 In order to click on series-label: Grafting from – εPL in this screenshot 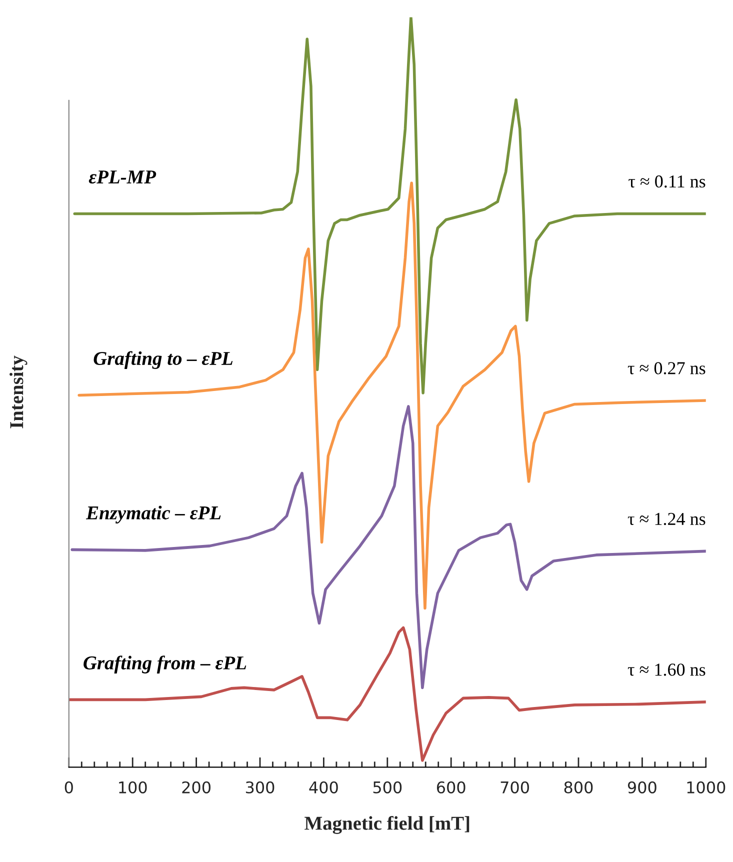, I will do `click(165, 665)`.